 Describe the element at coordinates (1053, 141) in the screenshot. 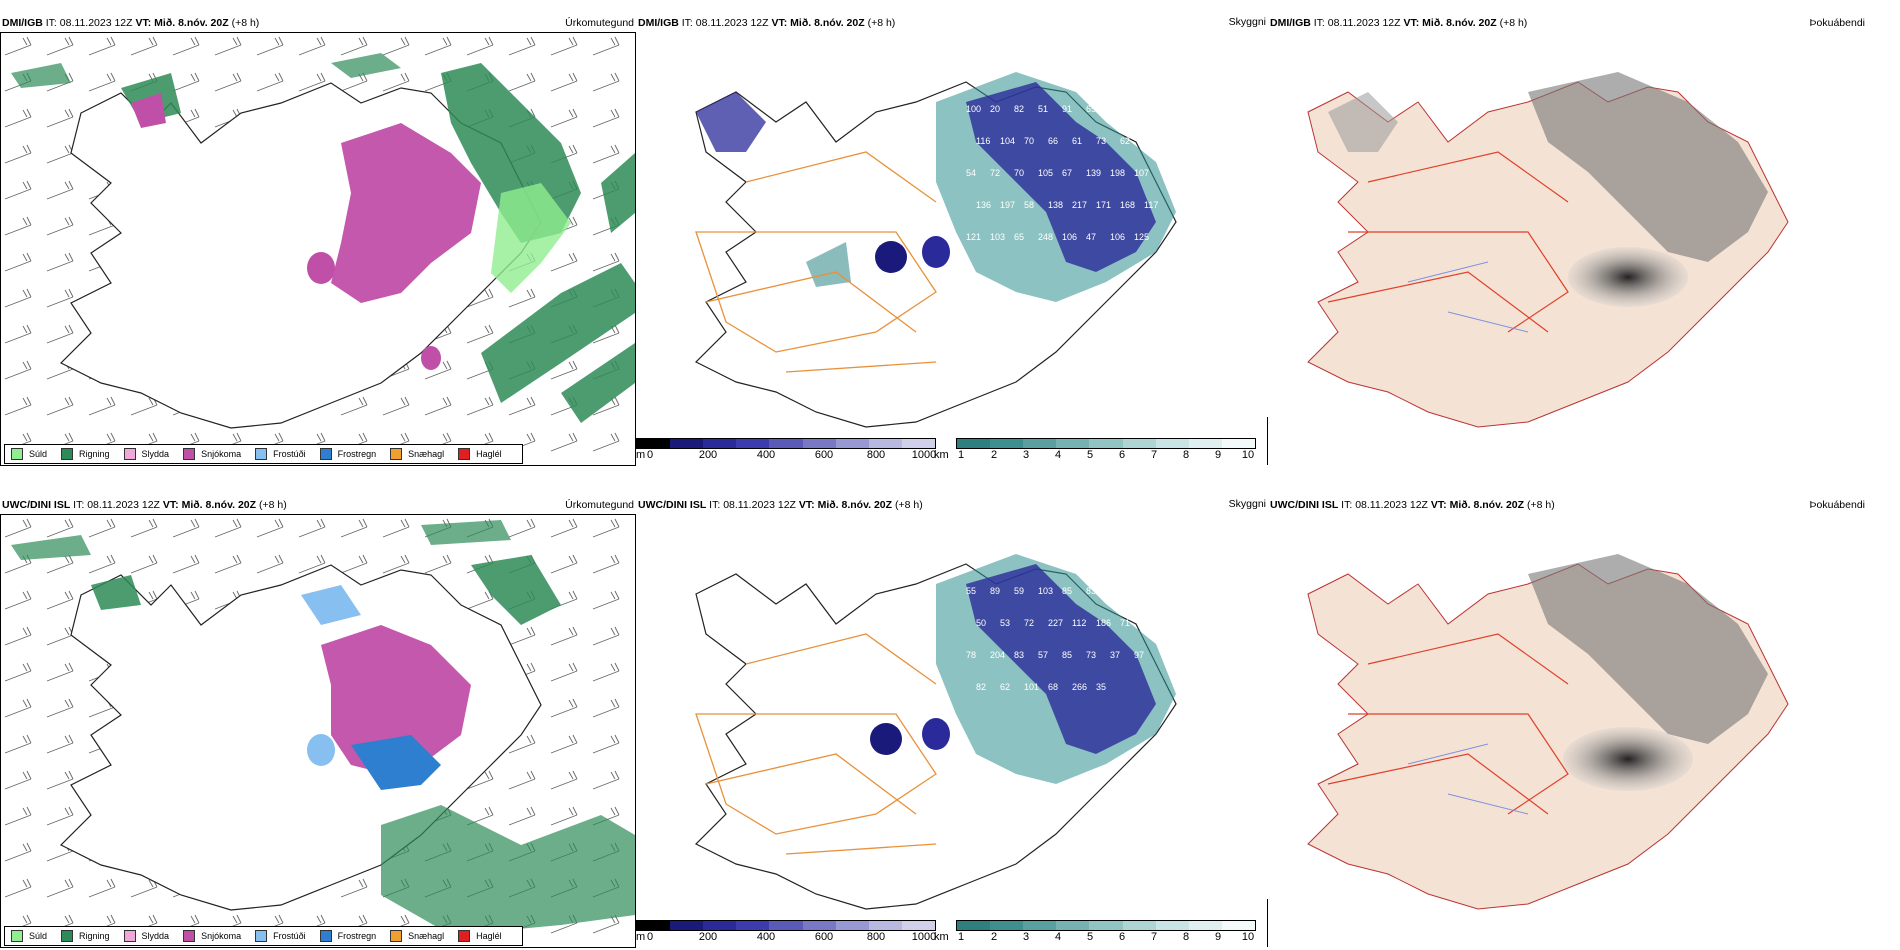

I see `visibility-value-label: 66` at that location.